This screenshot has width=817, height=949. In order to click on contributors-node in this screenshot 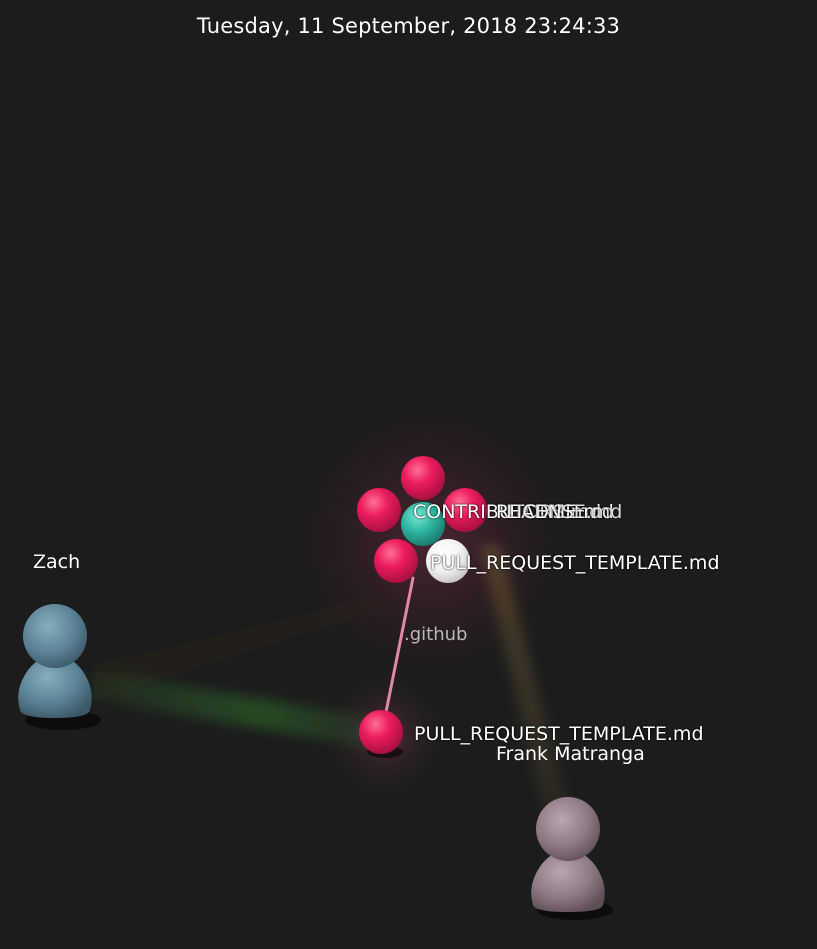, I will do `click(423, 524)`.